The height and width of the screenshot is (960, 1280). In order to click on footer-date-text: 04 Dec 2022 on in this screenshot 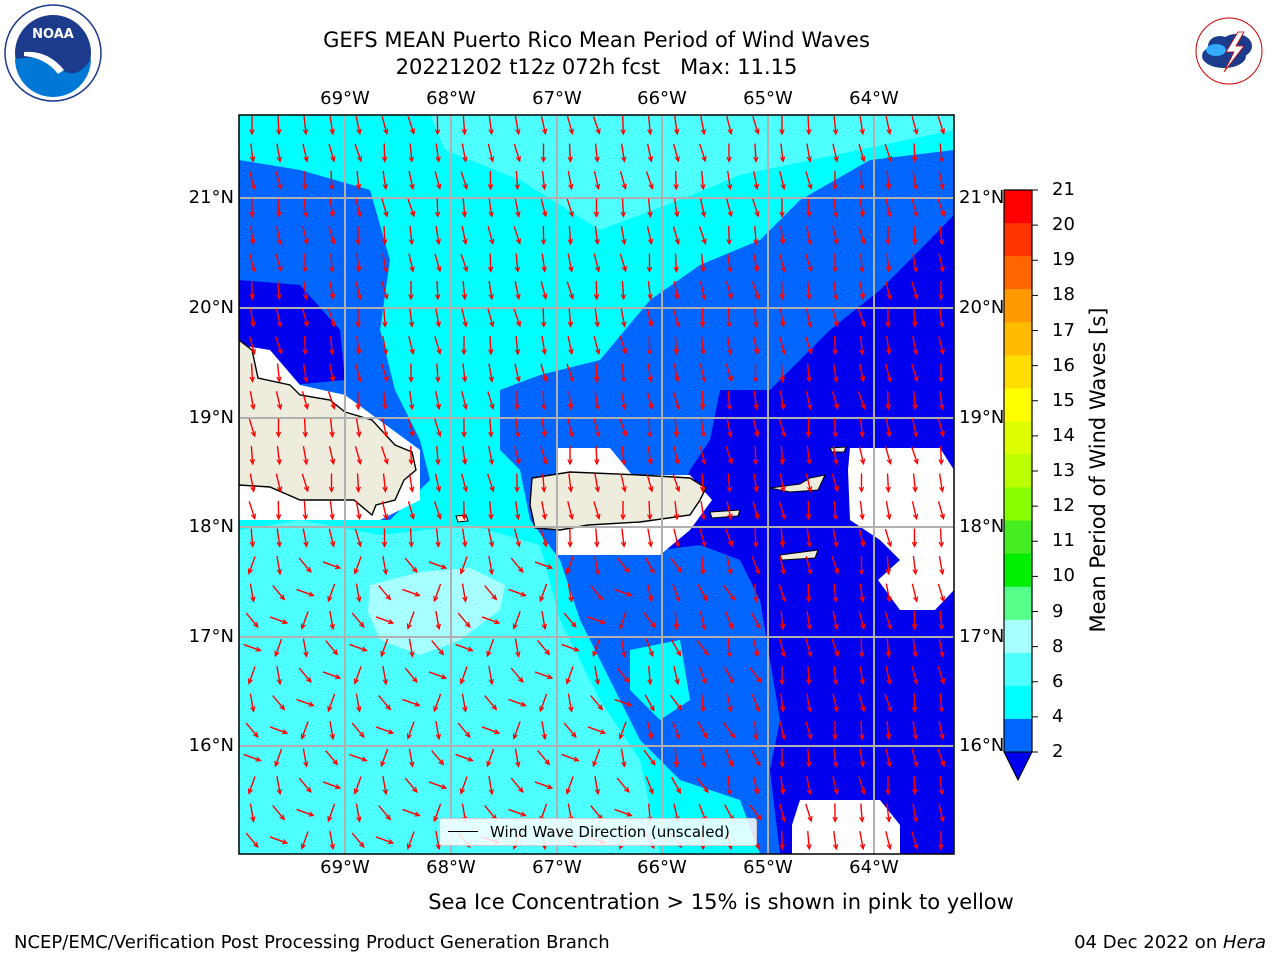, I will do `click(1148, 942)`.